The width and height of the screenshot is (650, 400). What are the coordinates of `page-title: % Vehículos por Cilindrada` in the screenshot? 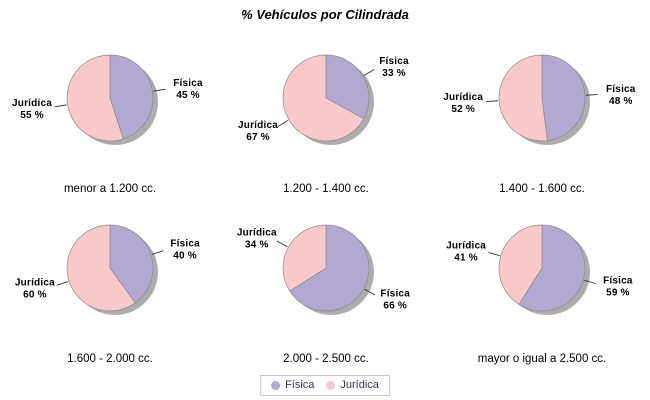 It's located at (325, 14).